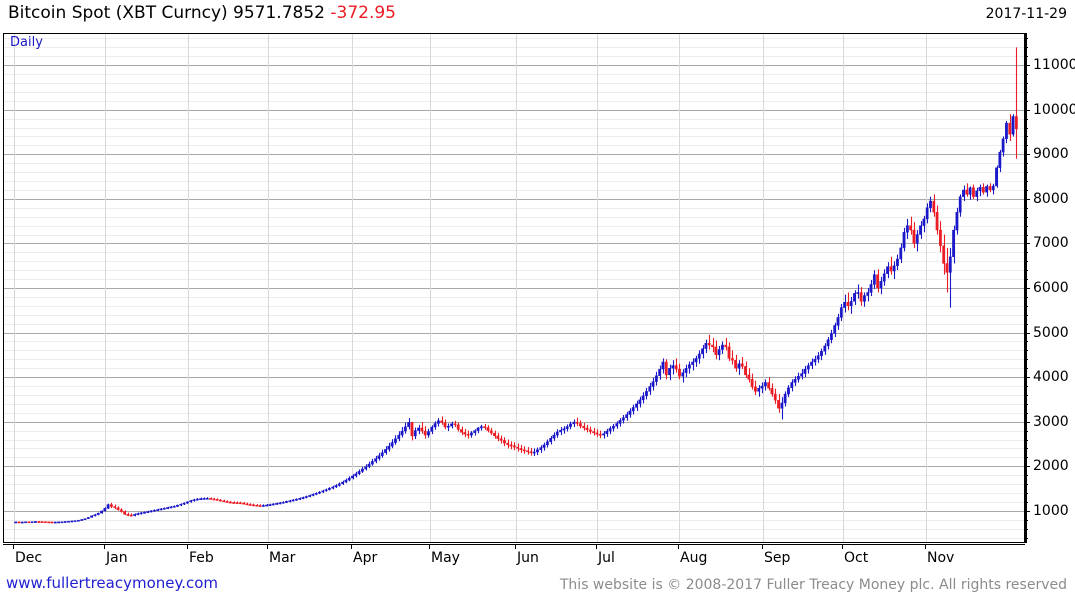 The width and height of the screenshot is (1075, 600). What do you see at coordinates (856, 558) in the screenshot?
I see `date-tick-label: Oct` at bounding box center [856, 558].